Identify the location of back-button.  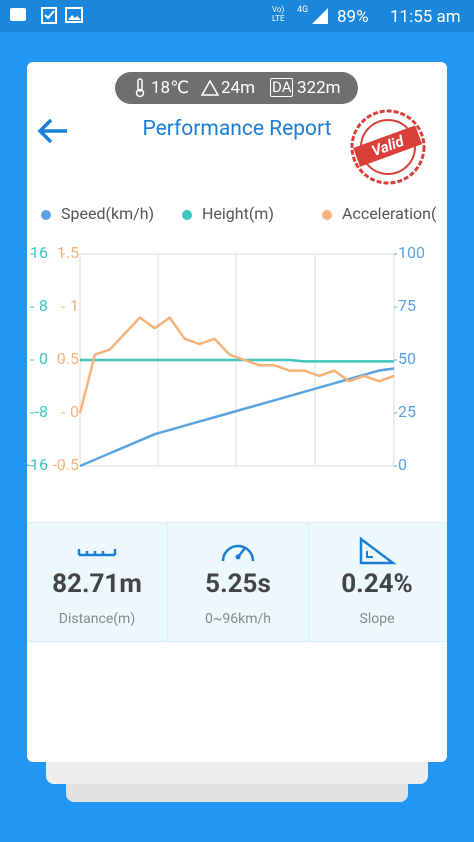
(53, 131).